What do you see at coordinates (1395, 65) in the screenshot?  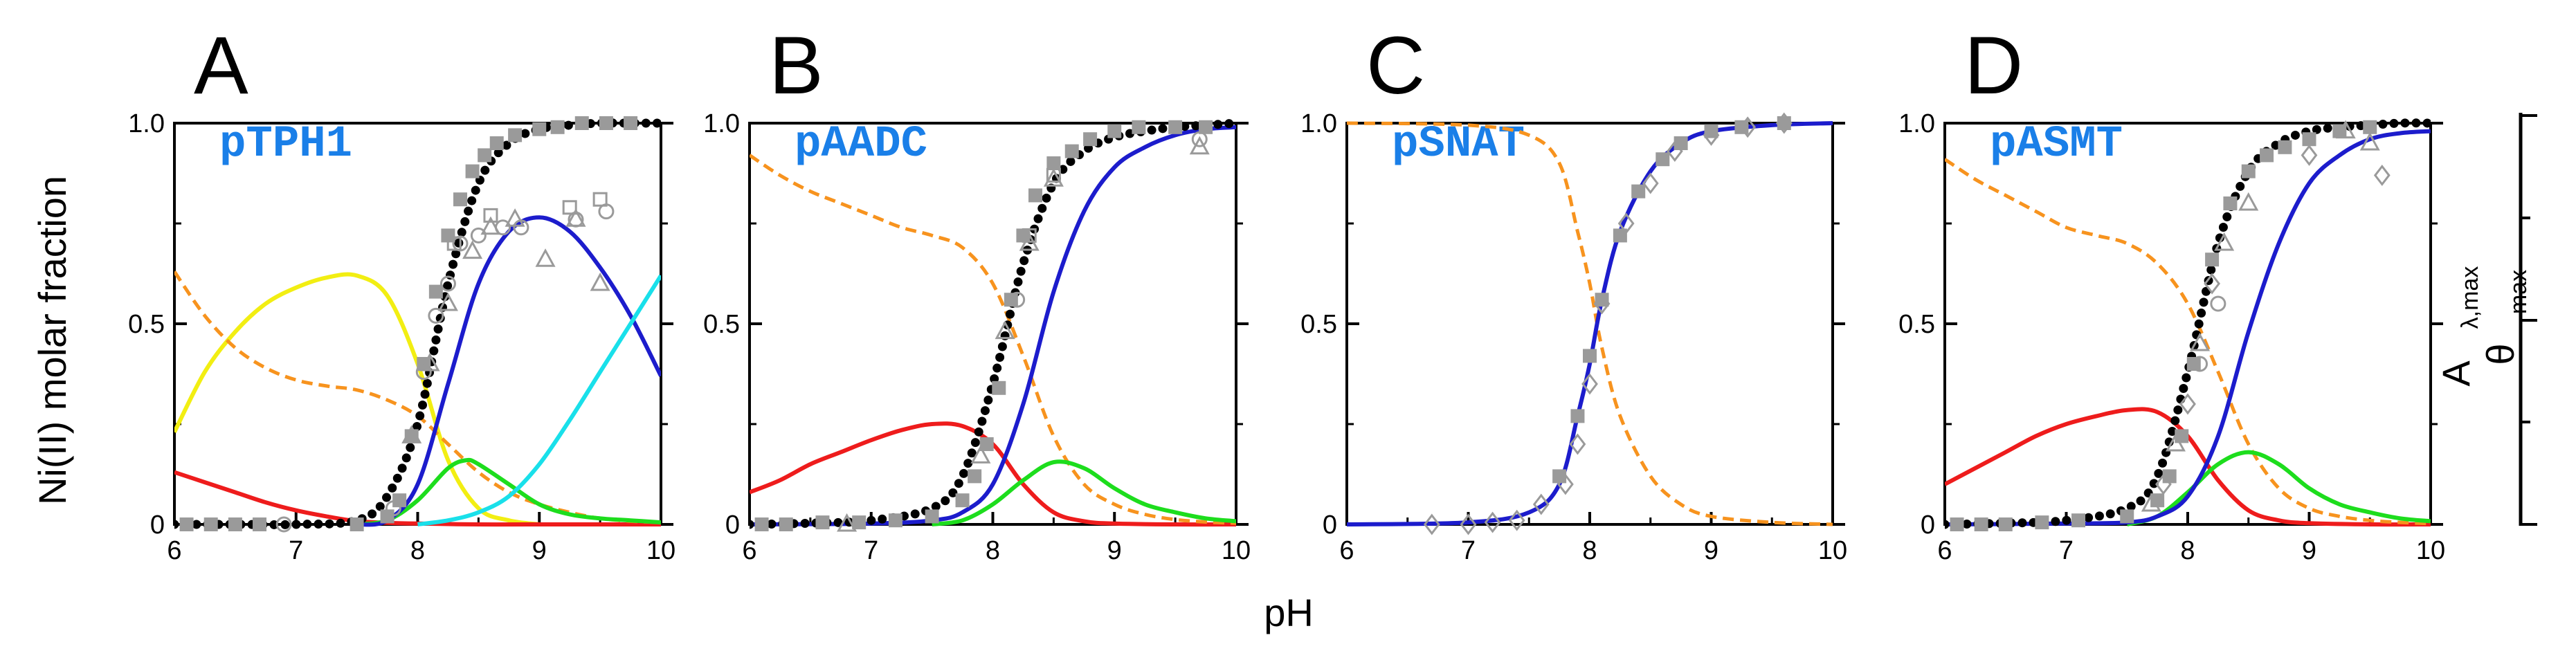 I see `panel-letter-c: C` at bounding box center [1395, 65].